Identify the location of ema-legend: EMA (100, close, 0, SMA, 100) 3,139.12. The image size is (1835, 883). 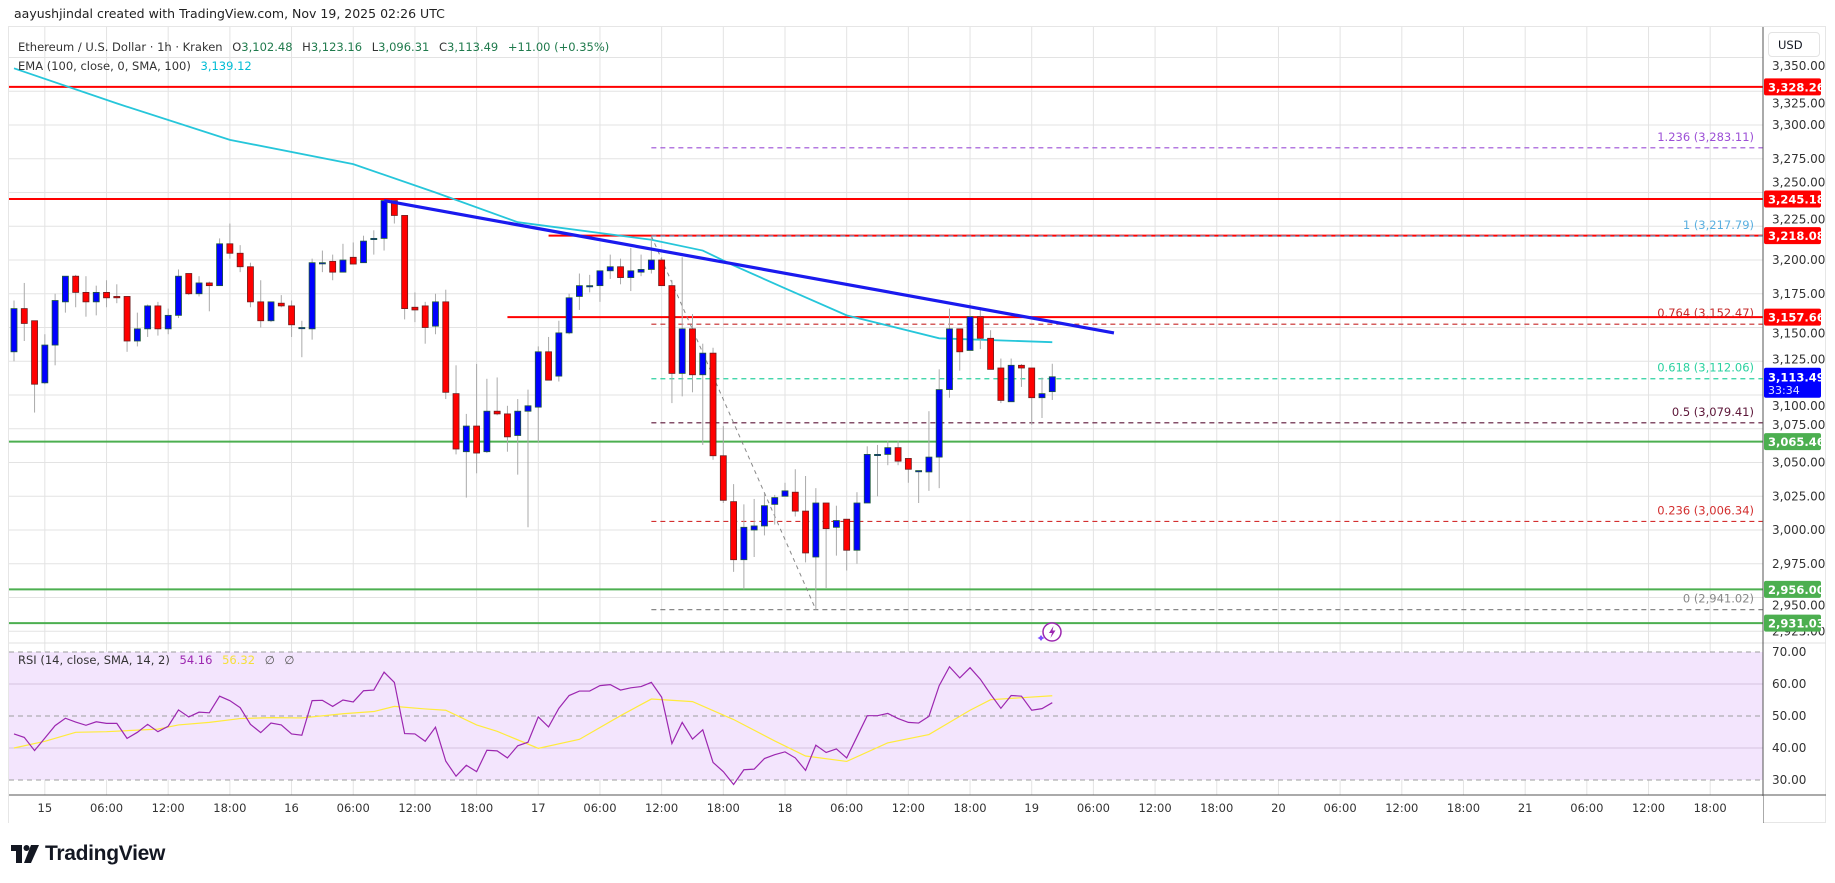
(138, 66).